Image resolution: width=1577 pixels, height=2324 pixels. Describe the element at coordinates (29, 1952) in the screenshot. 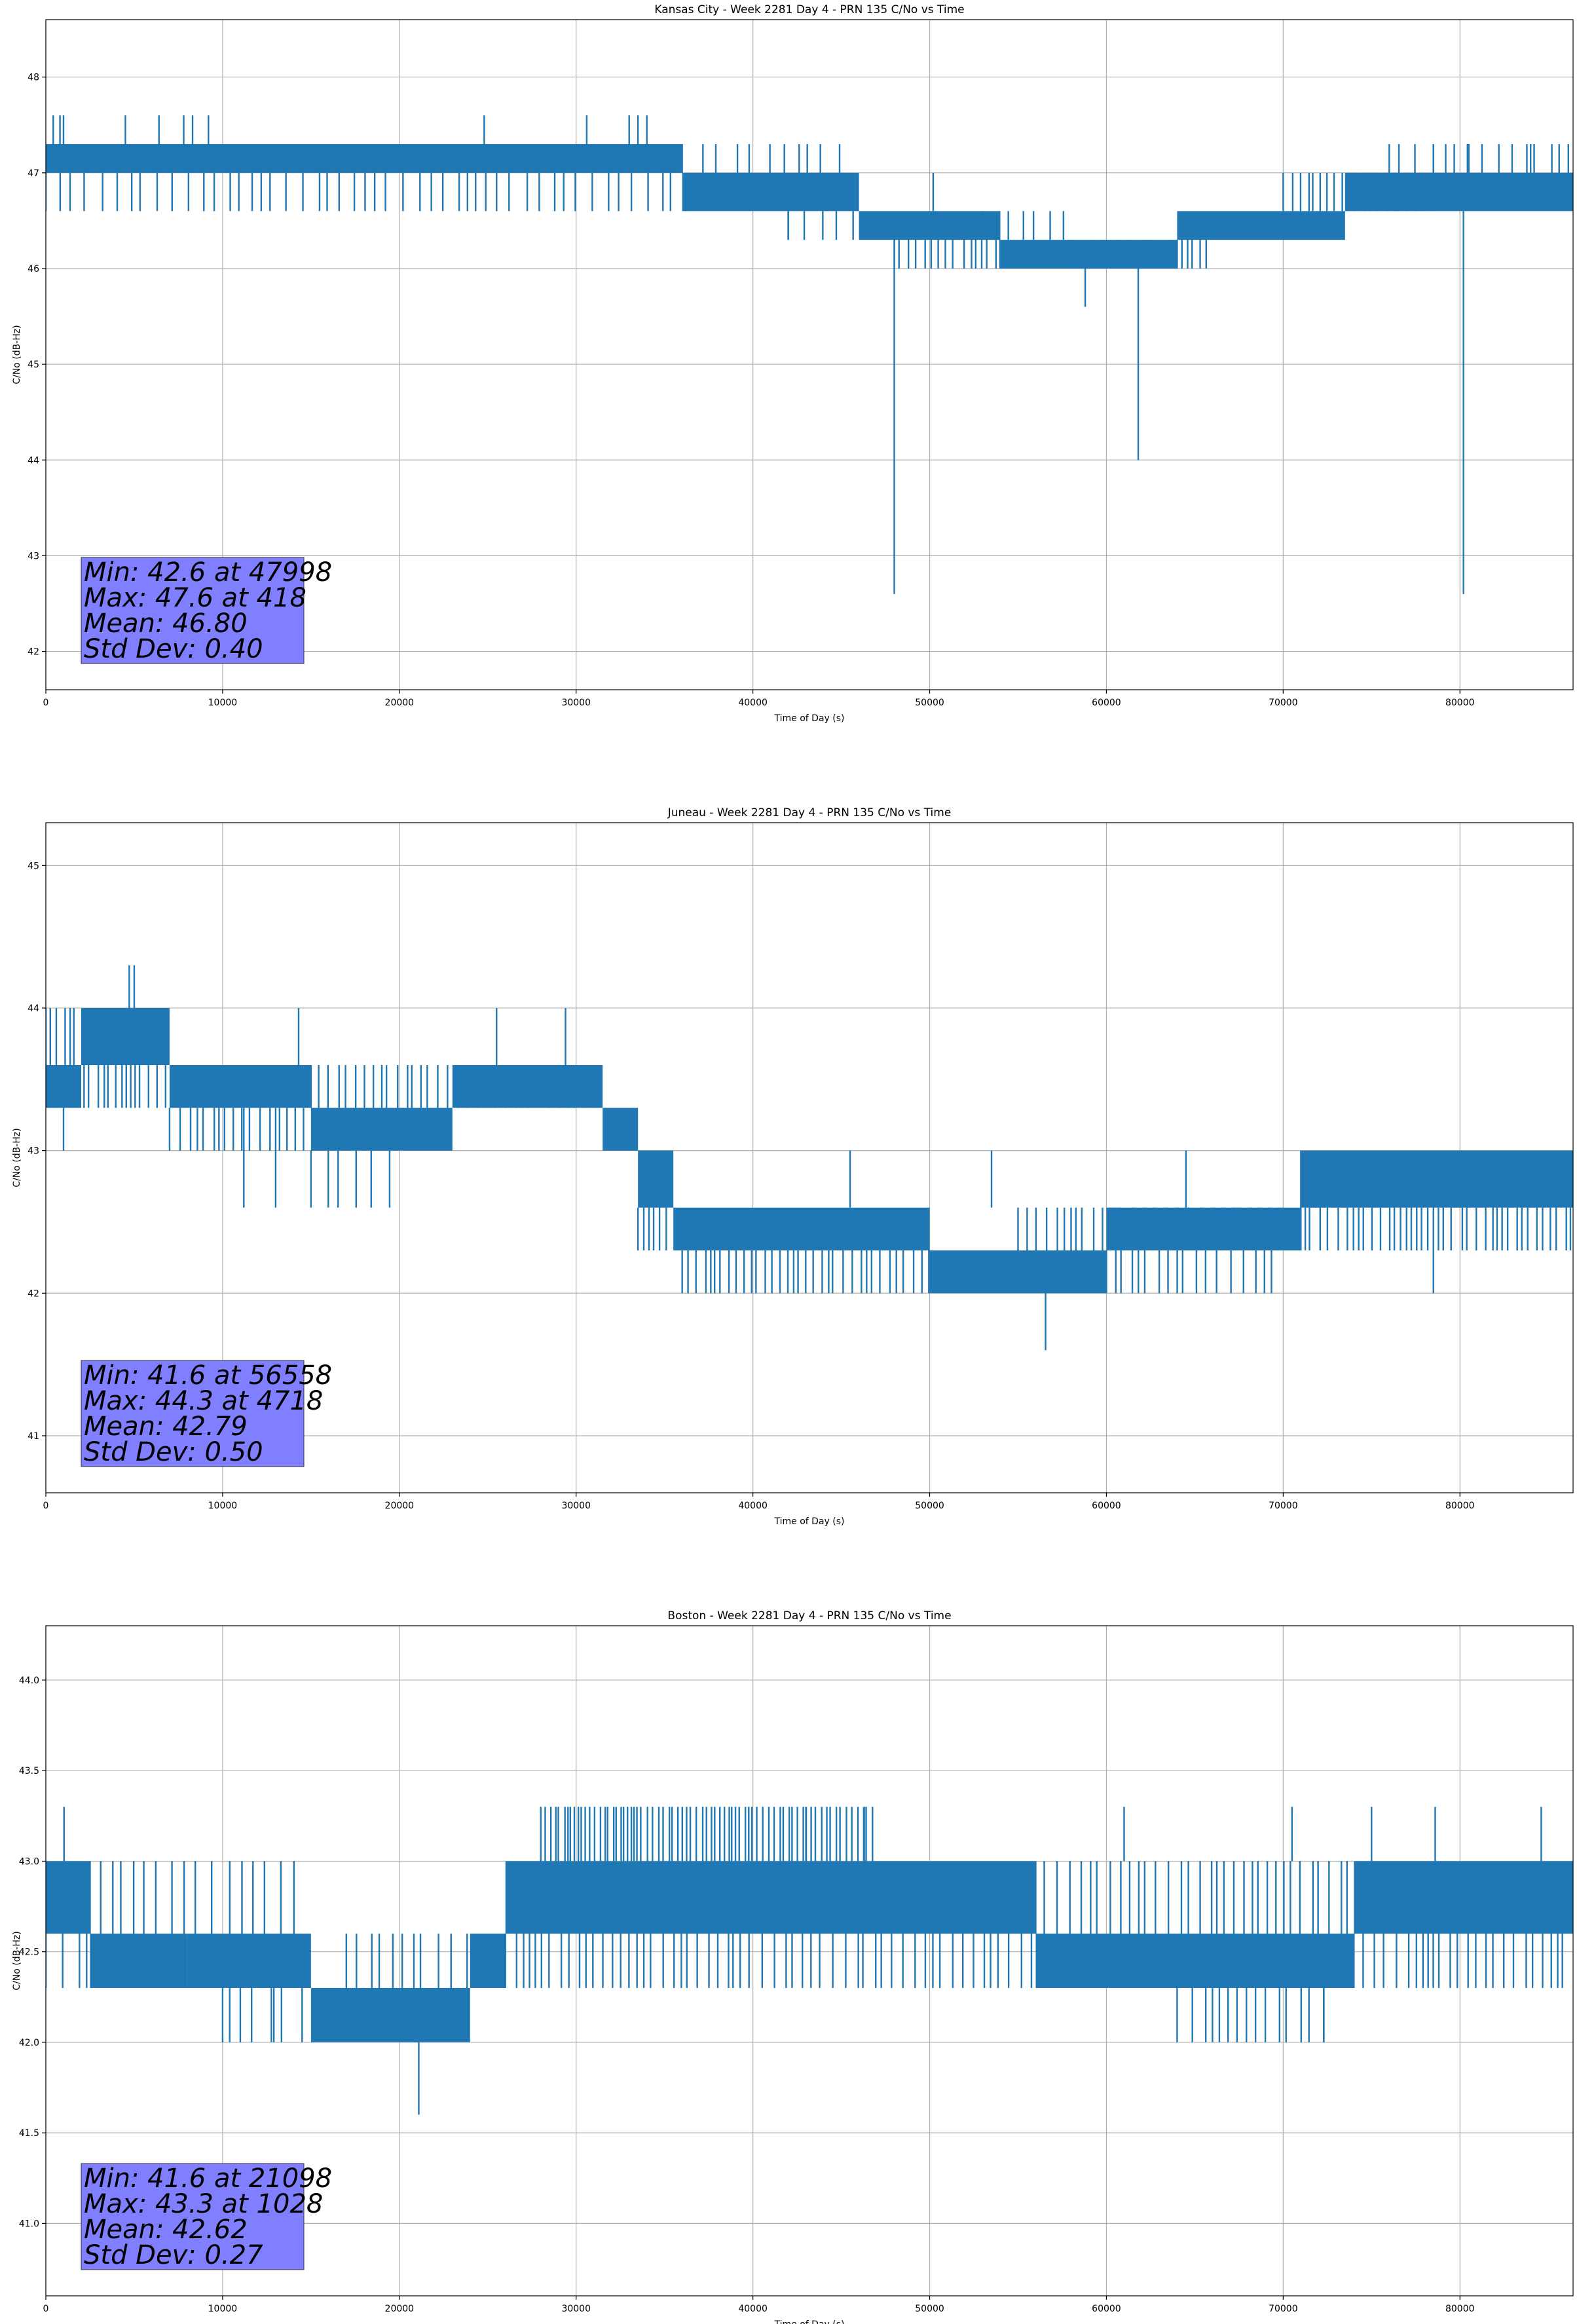

I see `y-tick-label: 42.5` at that location.